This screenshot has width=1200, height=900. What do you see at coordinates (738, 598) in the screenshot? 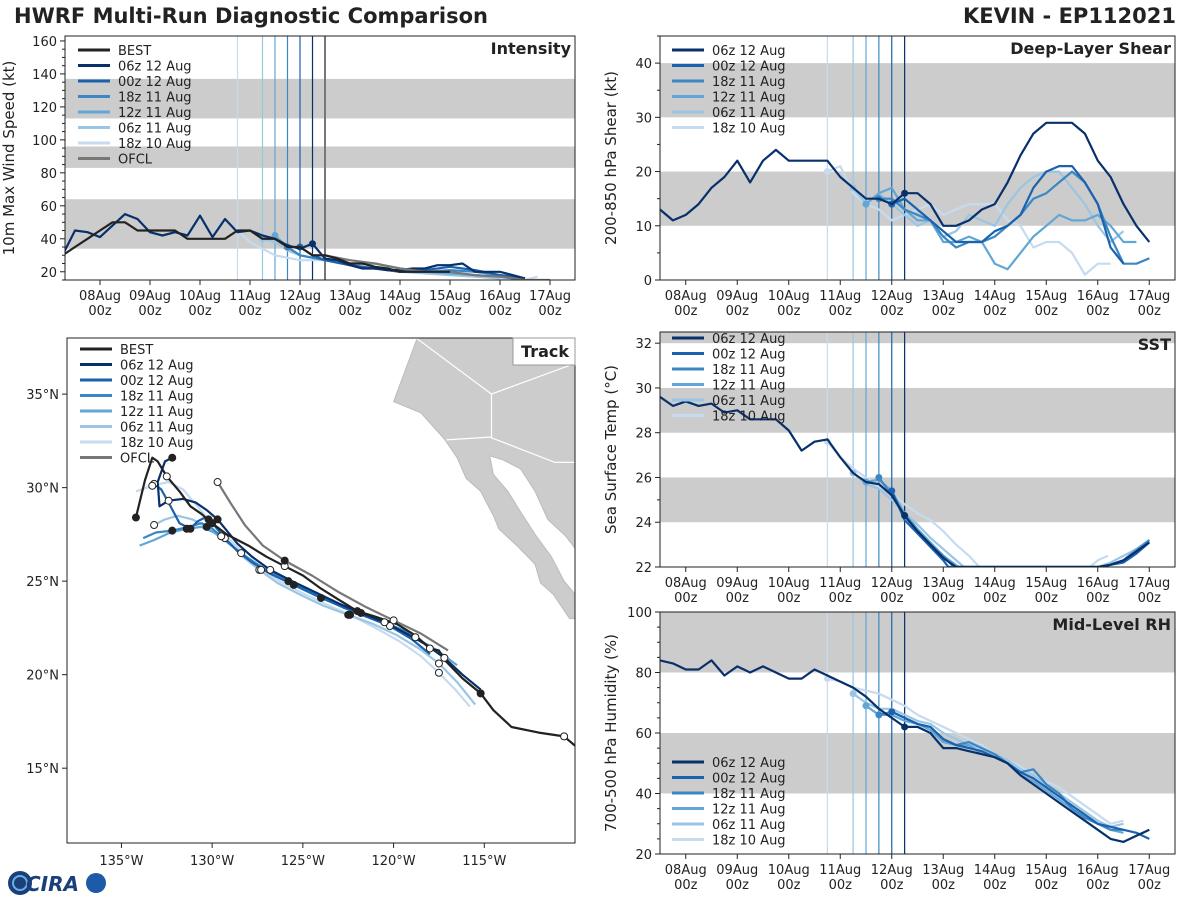
I see `sst-xtick-hour-1: 00z` at bounding box center [738, 598].